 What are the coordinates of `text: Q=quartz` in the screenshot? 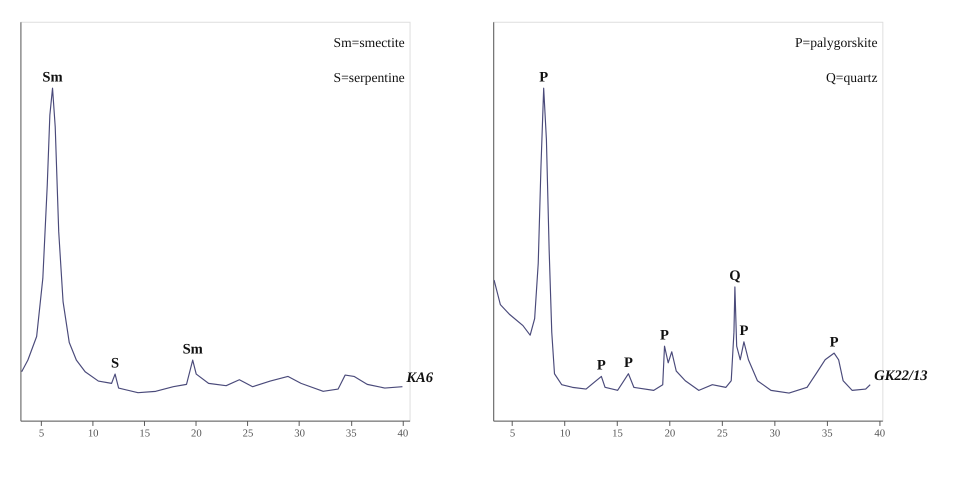 It's located at (852, 78).